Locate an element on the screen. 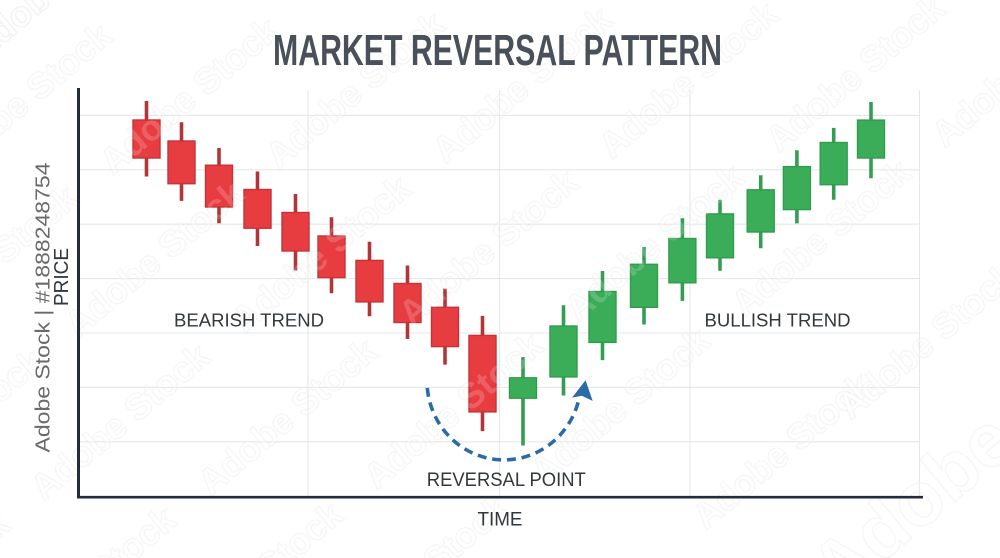  svg-text: BULLISH TREND is located at coordinates (778, 320).